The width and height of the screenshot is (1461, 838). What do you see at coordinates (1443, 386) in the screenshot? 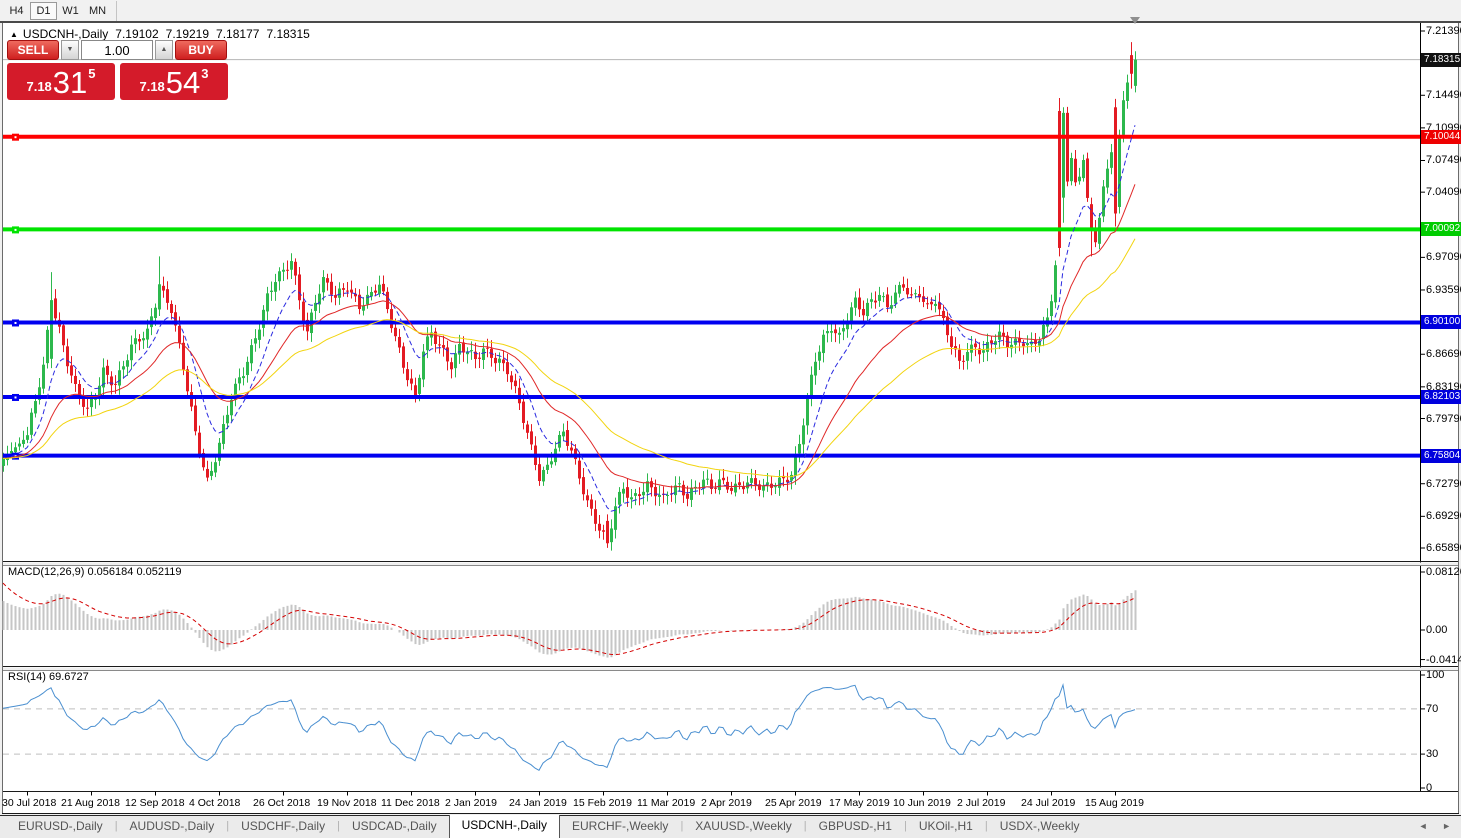
I see `y-axis-label: 6.83190` at bounding box center [1443, 386].